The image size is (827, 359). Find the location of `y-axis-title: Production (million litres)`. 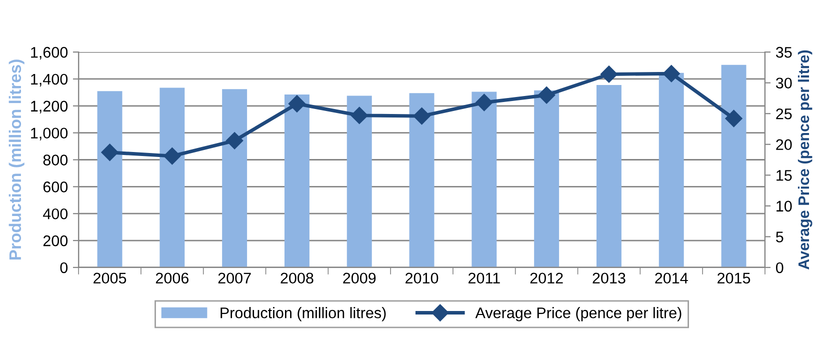

y-axis-title: Production (million litres) is located at coordinates (16, 160).